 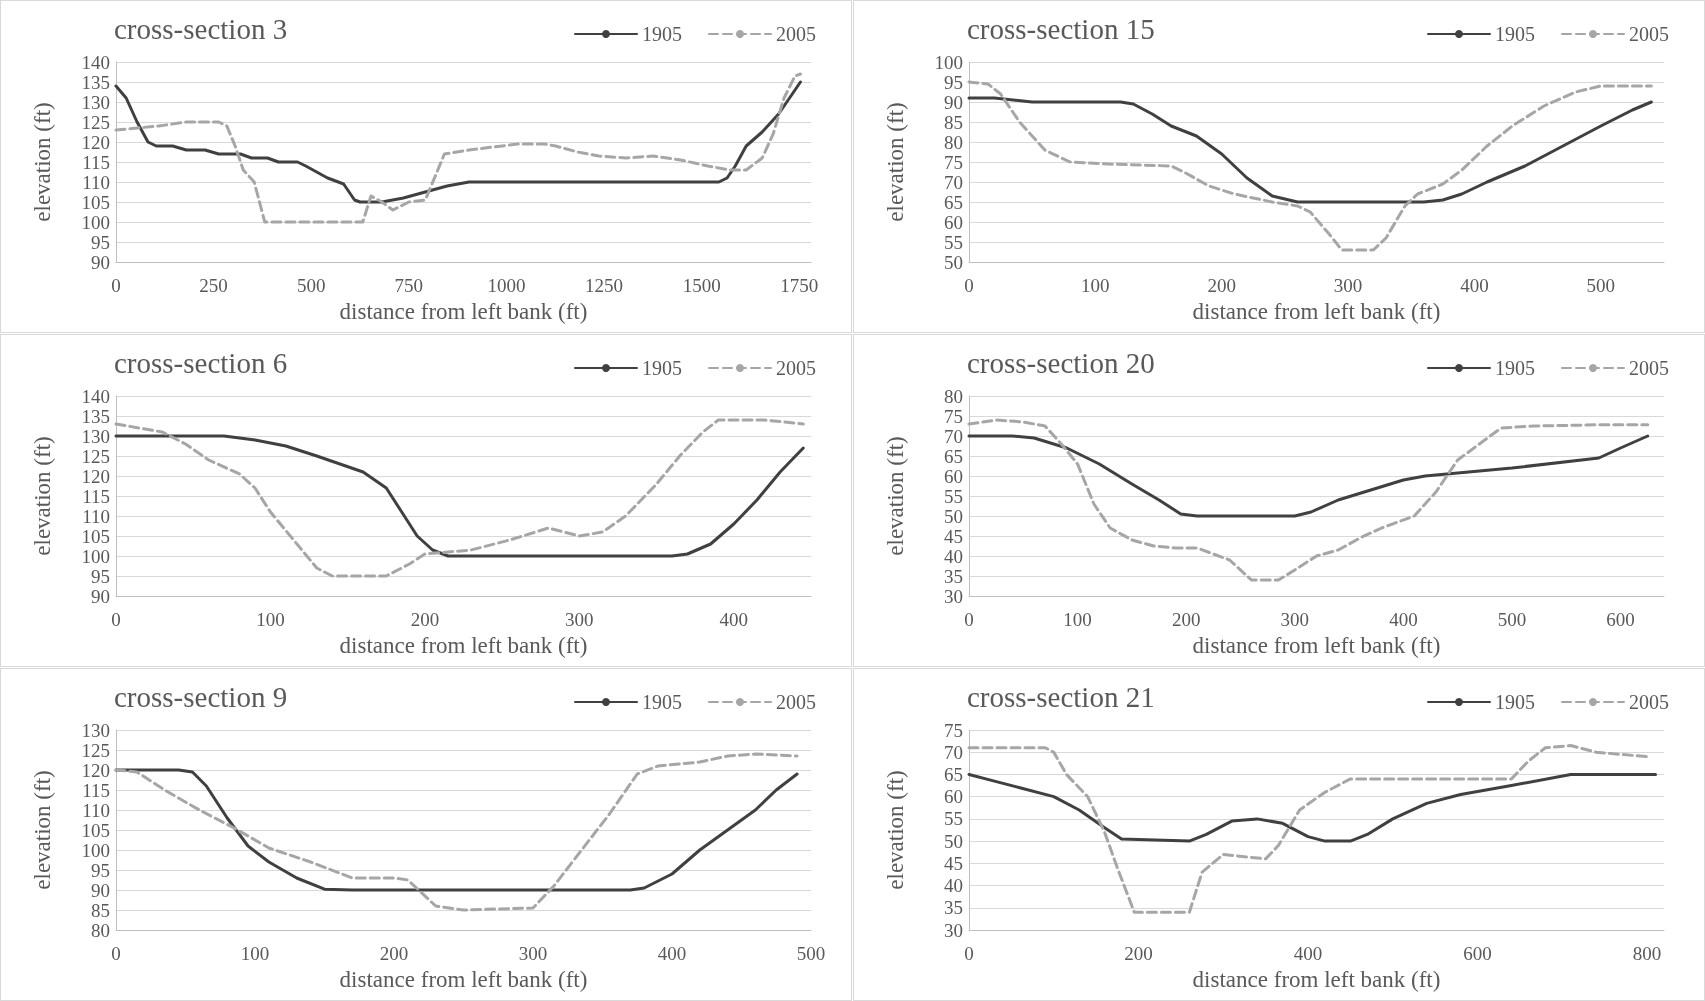 What do you see at coordinates (604, 285) in the screenshot?
I see `x-tick-label: 1250` at bounding box center [604, 285].